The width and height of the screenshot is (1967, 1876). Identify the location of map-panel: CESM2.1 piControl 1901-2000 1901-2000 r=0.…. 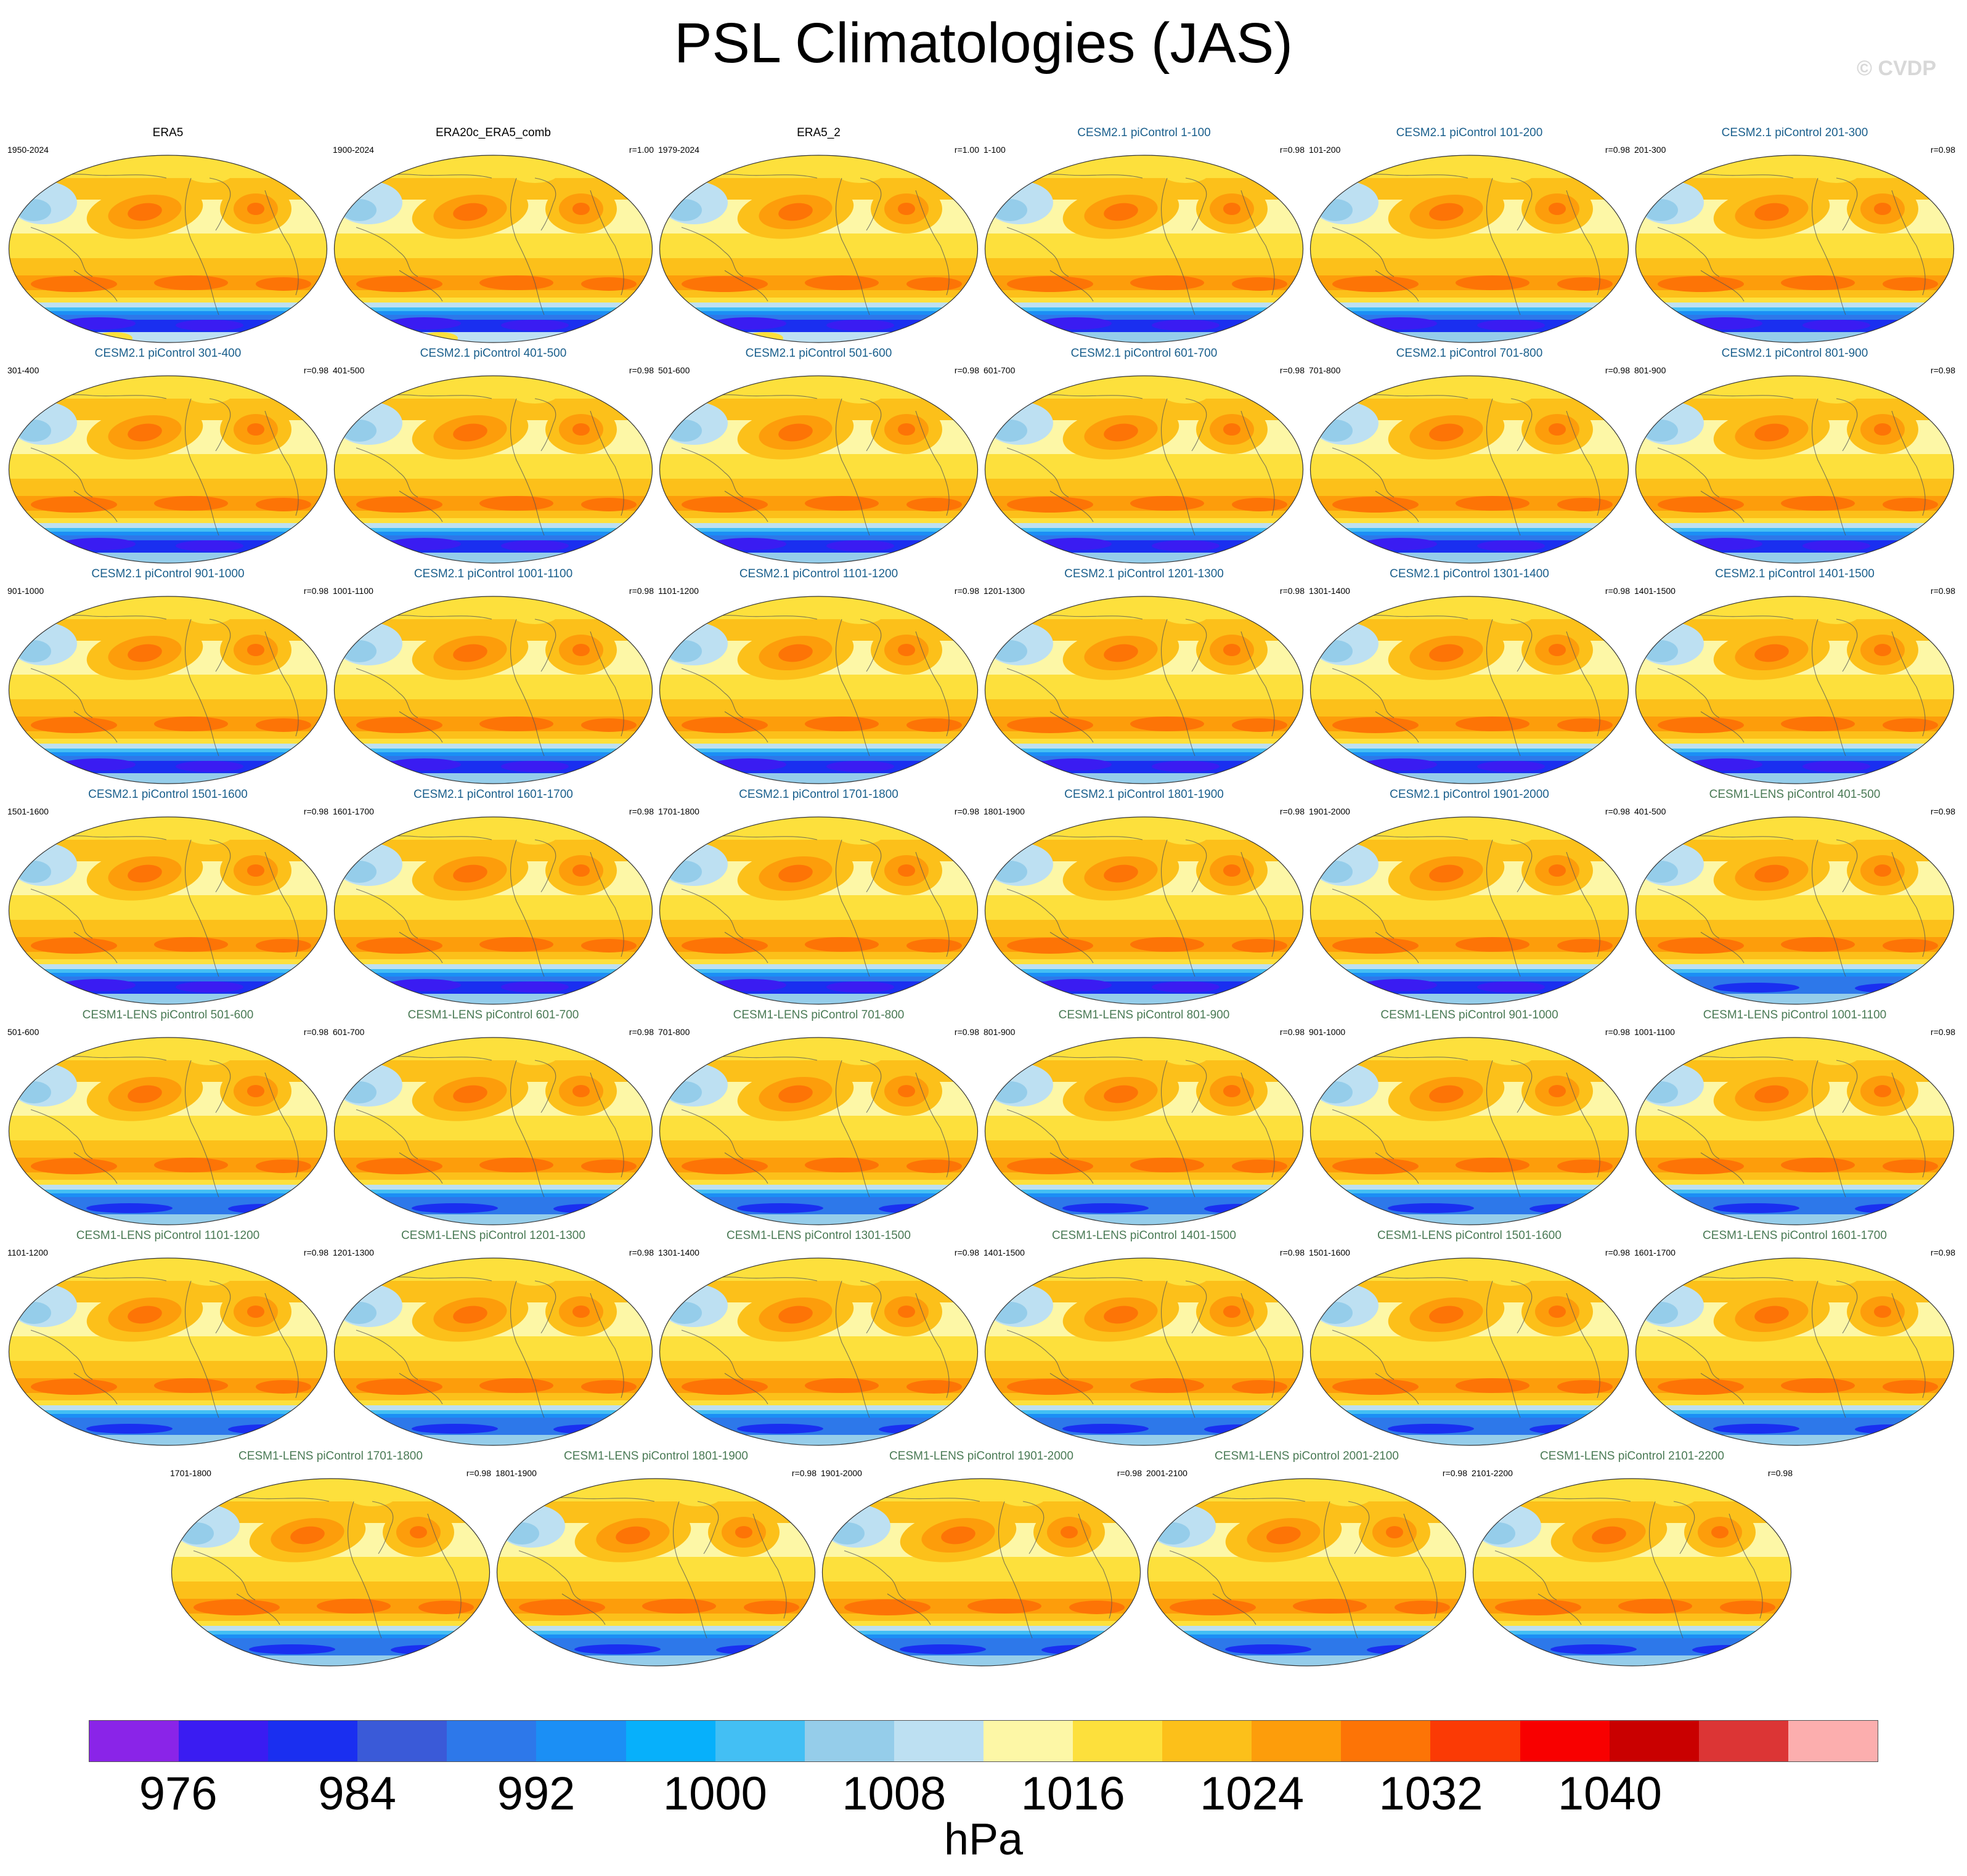
(1470, 896).